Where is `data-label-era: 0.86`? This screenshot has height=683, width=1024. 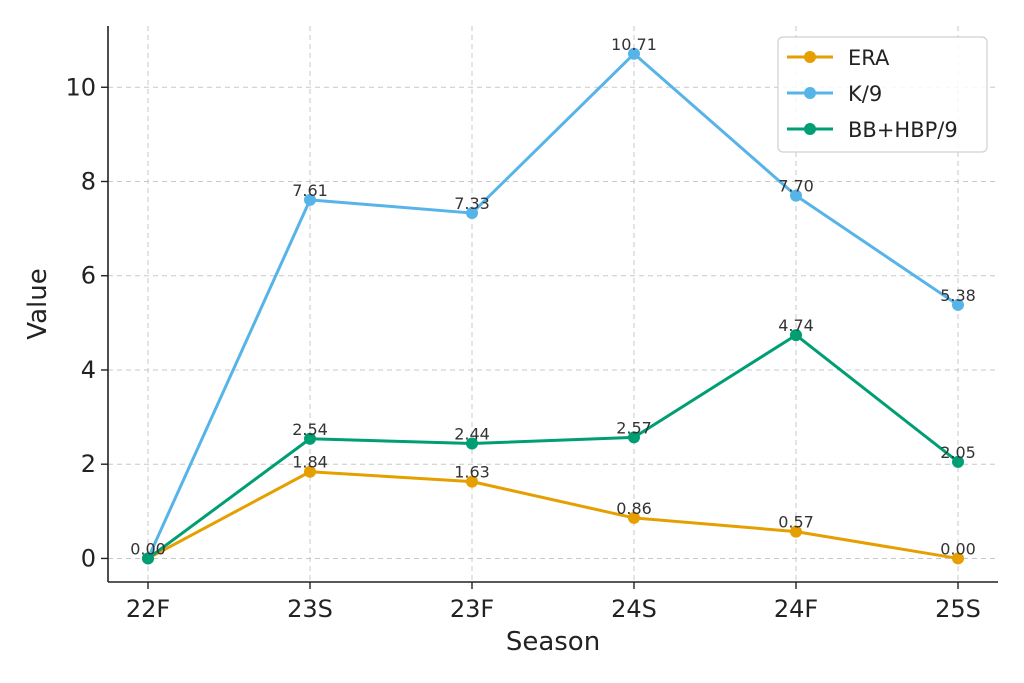 data-label-era: 0.86 is located at coordinates (634, 508).